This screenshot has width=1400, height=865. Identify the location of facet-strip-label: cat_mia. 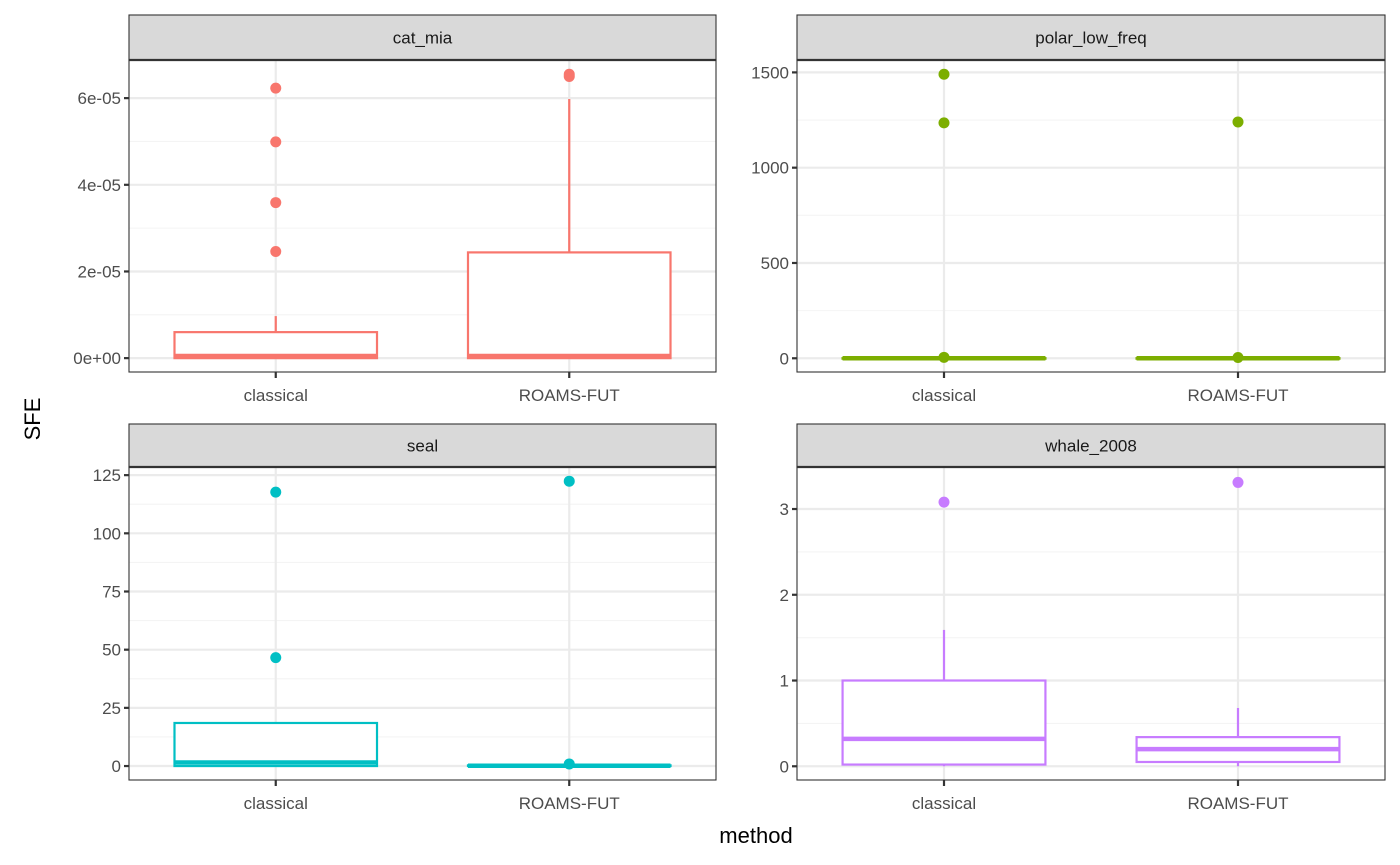
(423, 38).